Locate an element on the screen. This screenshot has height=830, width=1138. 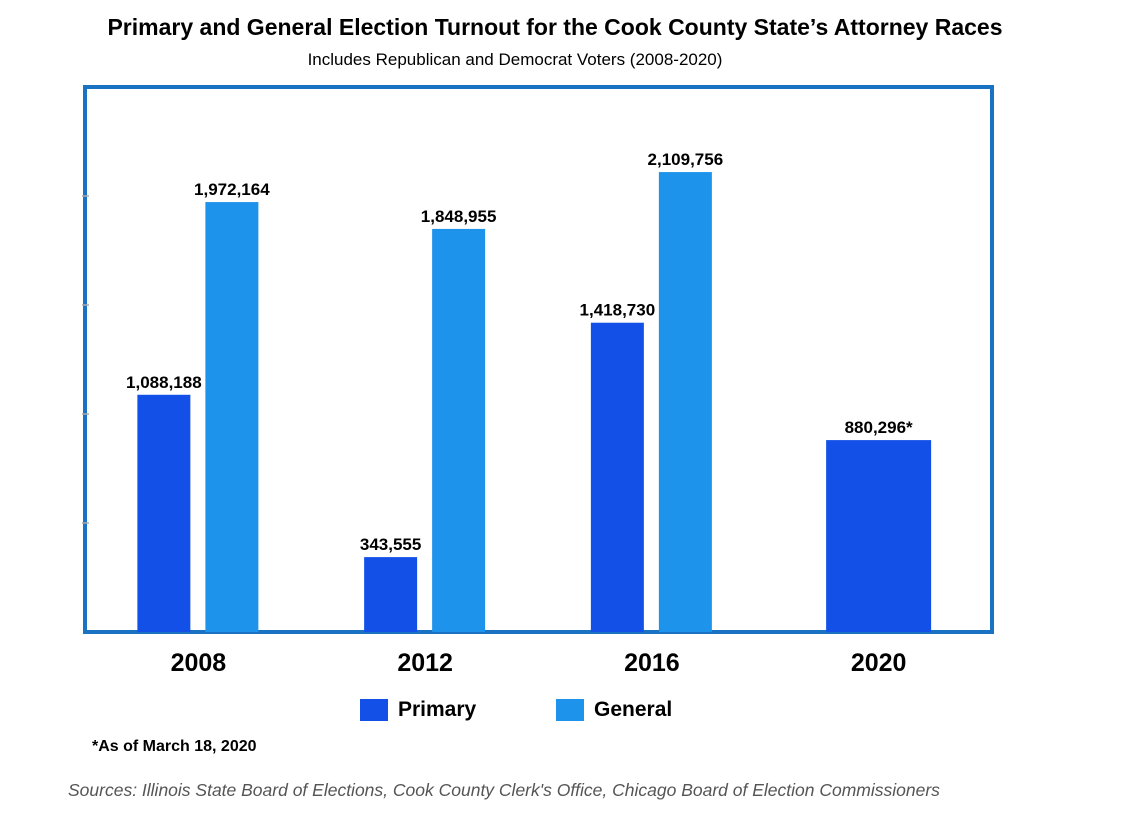
bar-general-2016 is located at coordinates (685, 402).